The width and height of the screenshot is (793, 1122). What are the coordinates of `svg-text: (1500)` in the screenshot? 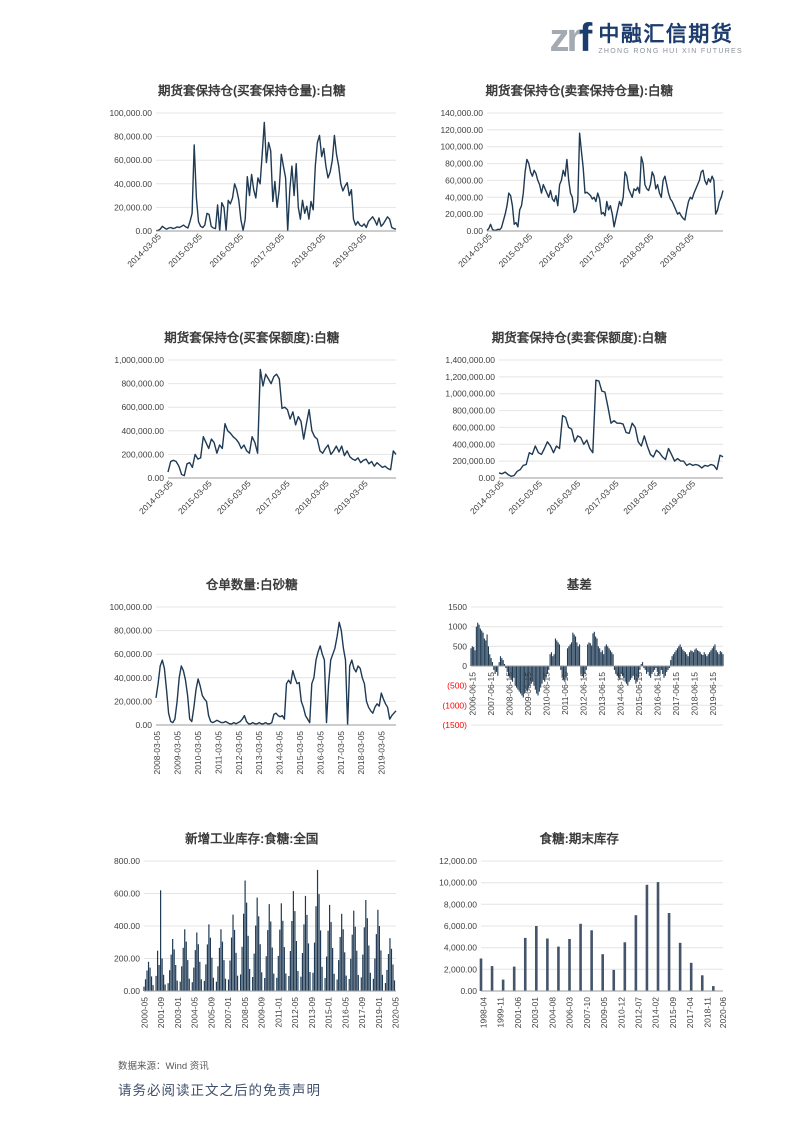 It's located at (455, 725).